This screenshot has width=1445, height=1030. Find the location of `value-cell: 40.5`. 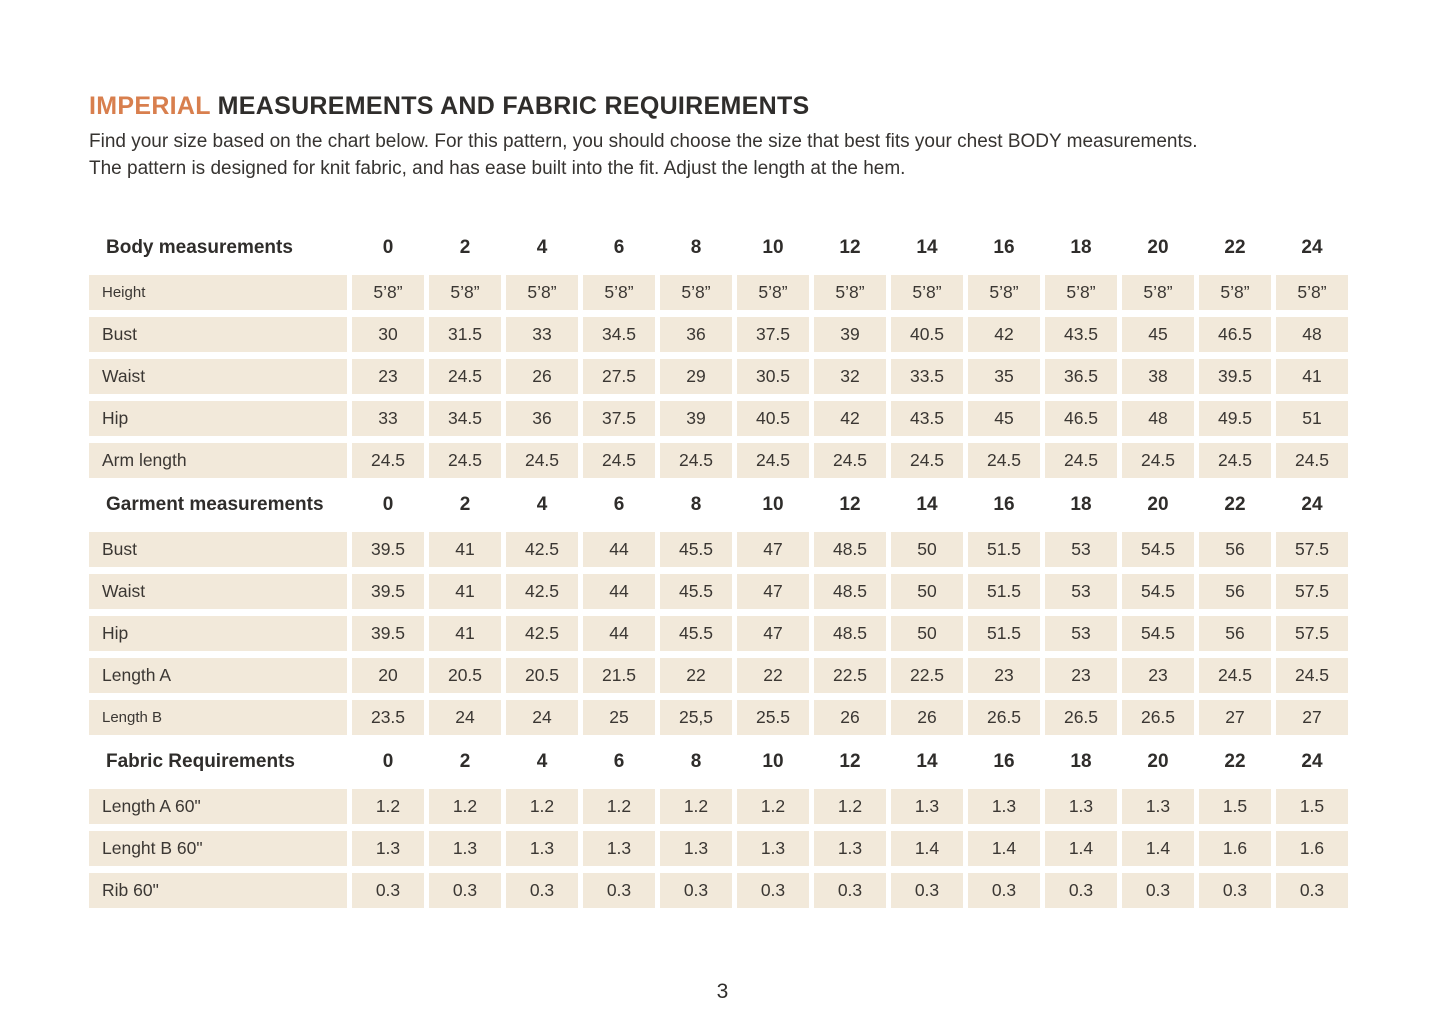

value-cell: 40.5 is located at coordinates (927, 334).